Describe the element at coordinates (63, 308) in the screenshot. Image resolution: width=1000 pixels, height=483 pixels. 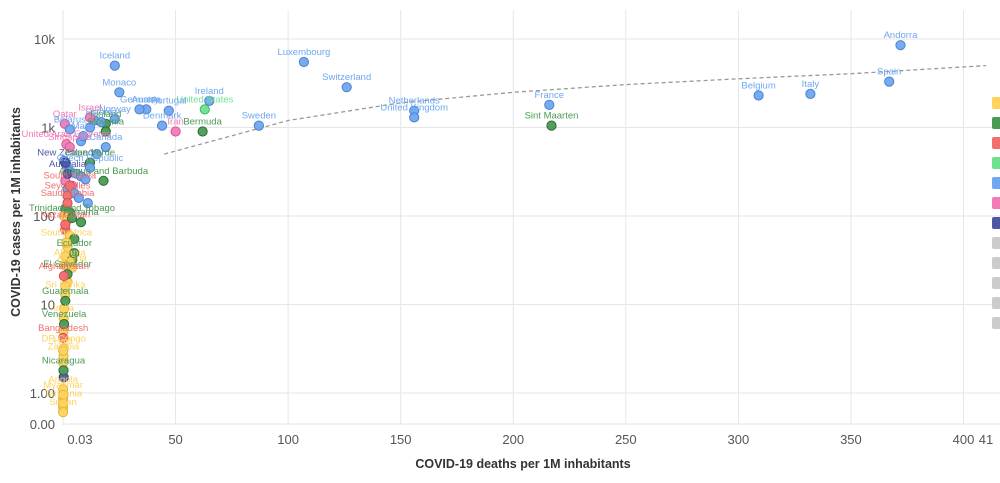
I see `point-label: India` at that location.